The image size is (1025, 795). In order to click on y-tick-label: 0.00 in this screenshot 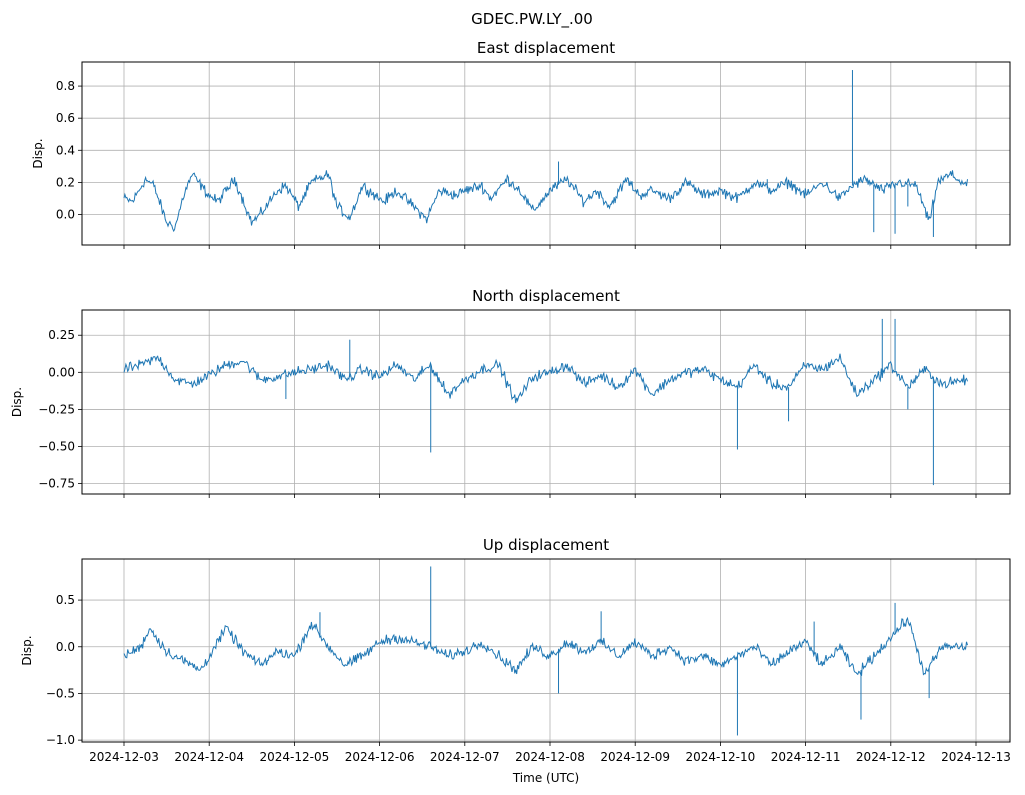, I will do `click(61, 372)`.